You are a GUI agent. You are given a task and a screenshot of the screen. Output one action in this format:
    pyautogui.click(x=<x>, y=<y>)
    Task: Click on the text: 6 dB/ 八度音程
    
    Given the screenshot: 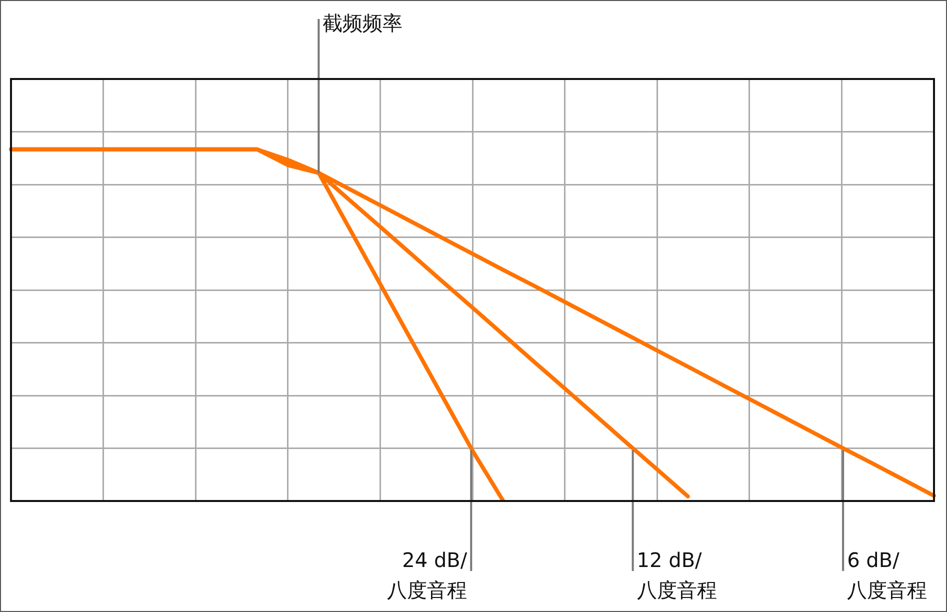 What is the action you would take?
    pyautogui.click(x=887, y=575)
    